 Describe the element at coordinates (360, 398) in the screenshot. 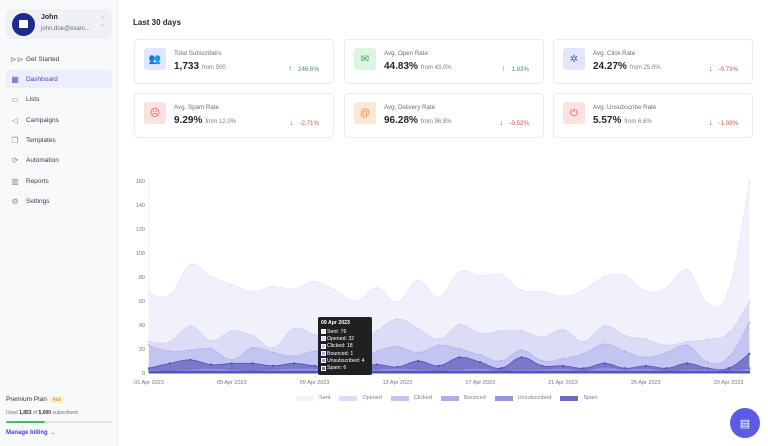

I see `legend-item-opened: Opened` at that location.